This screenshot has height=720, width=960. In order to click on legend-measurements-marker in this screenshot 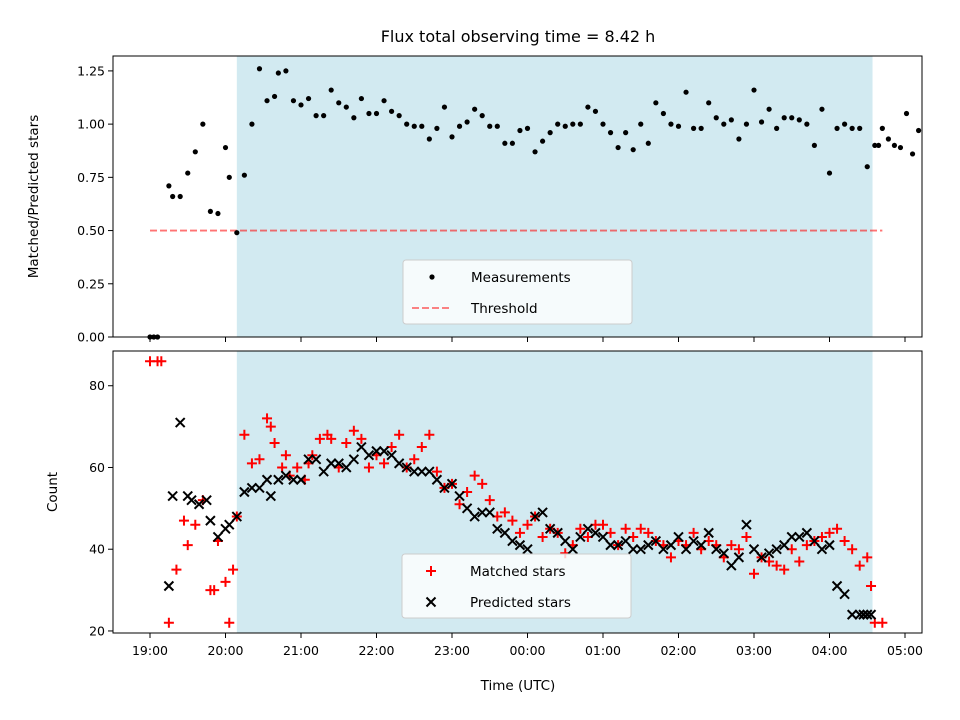, I will do `click(432, 277)`.